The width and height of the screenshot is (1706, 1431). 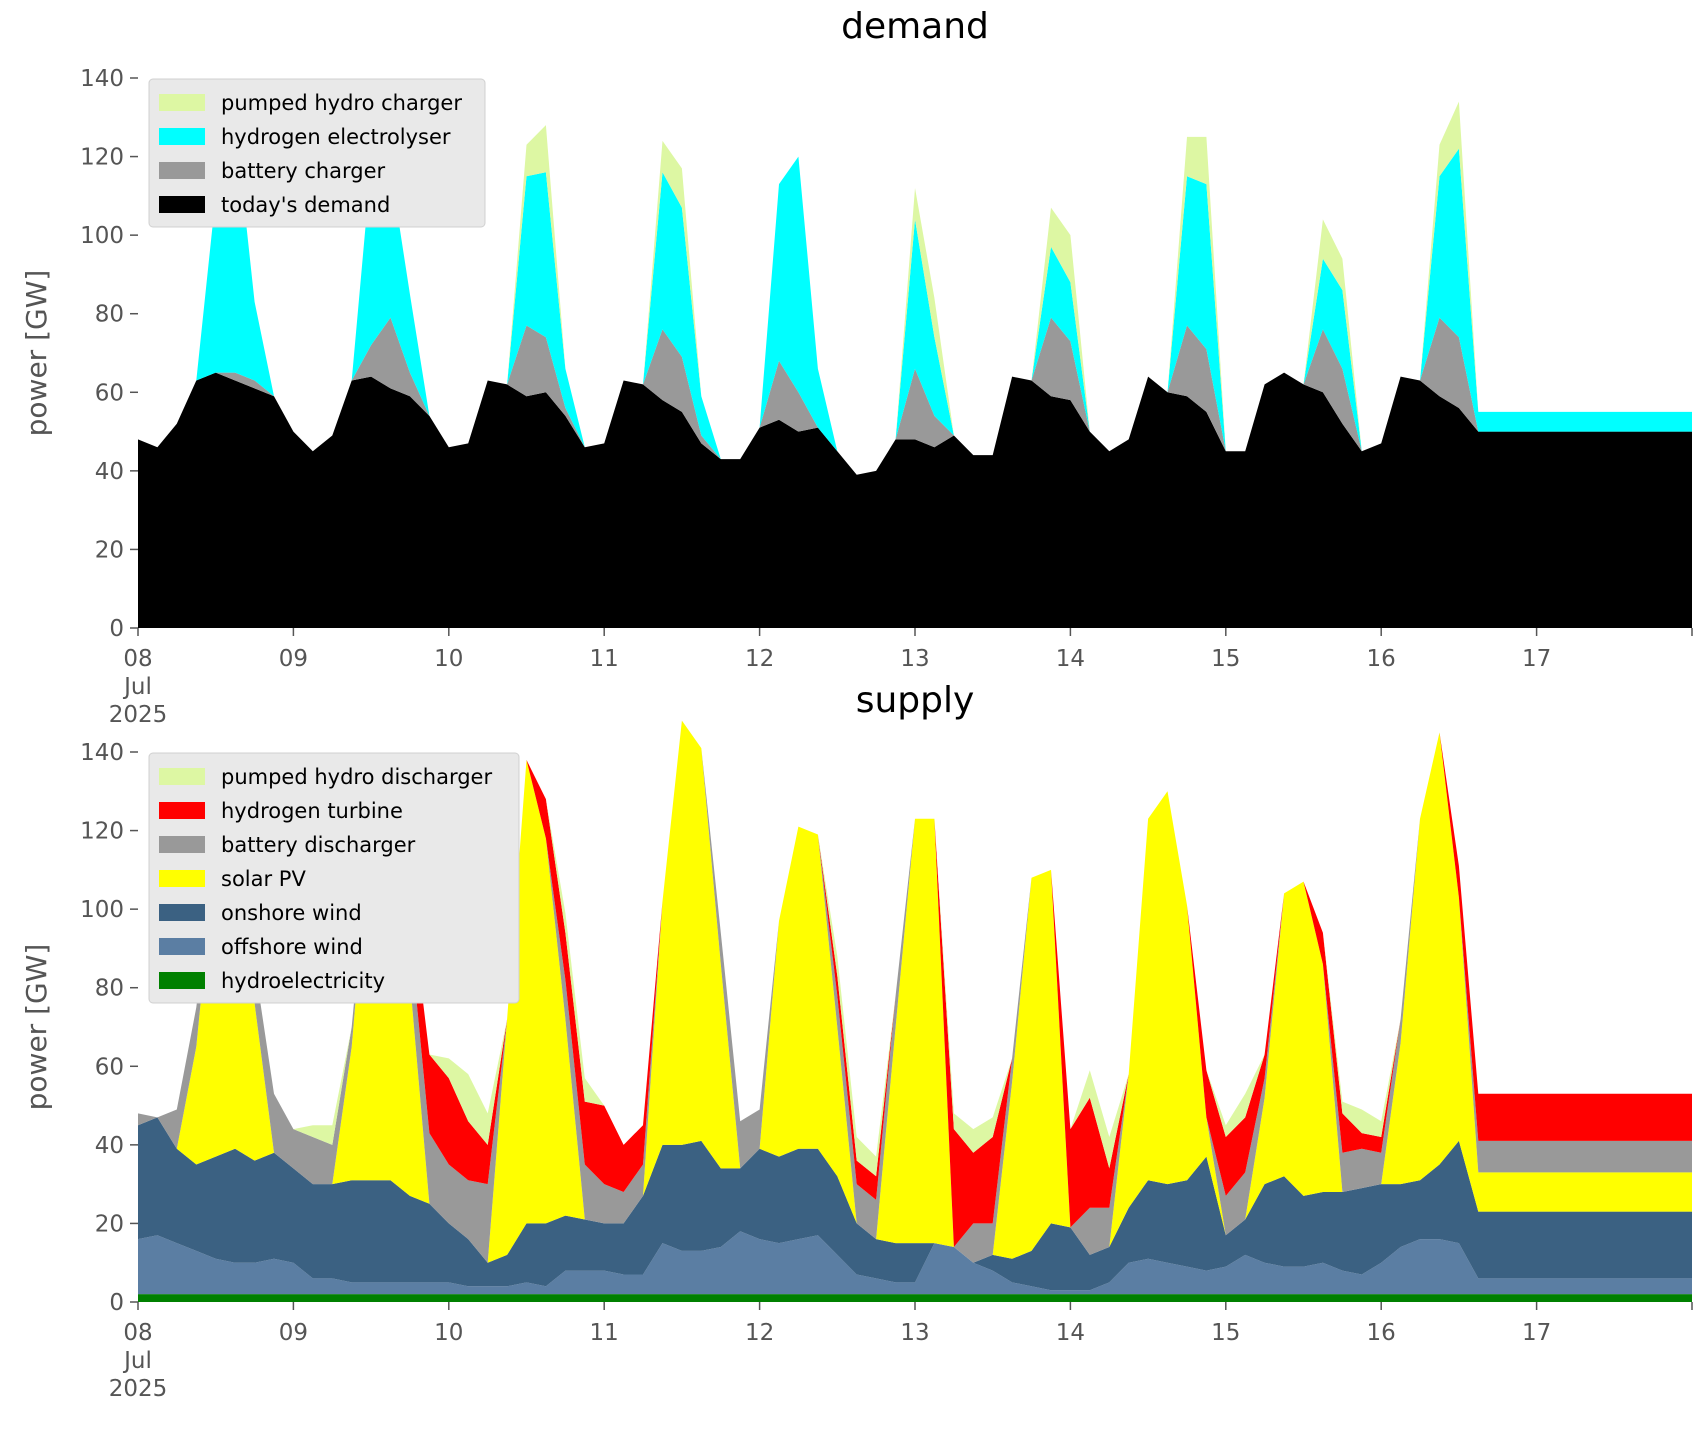 What do you see at coordinates (915, 1298) in the screenshot?
I see `area-hydroelectricity` at bounding box center [915, 1298].